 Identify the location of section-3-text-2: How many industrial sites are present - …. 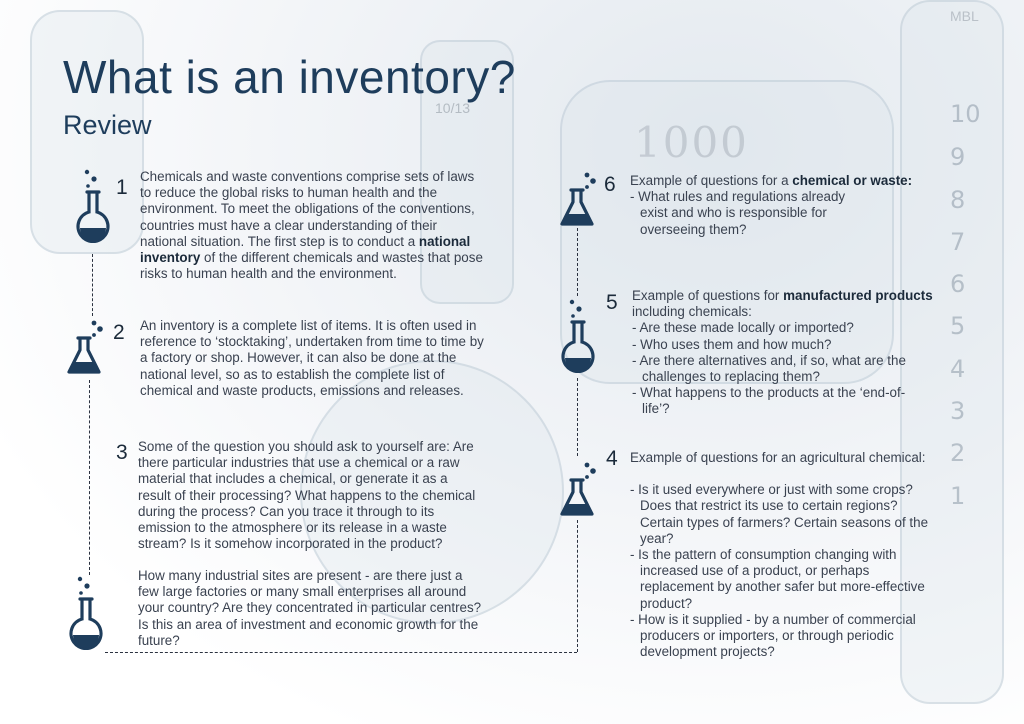
(310, 608).